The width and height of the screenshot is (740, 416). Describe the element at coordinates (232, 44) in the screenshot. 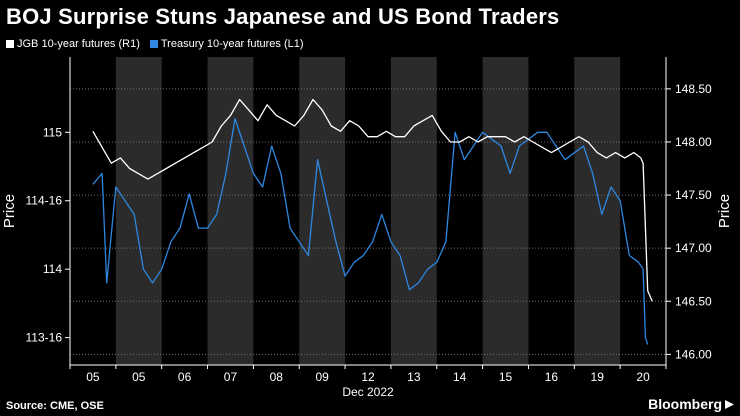

I see `legend-label-treasury: Treasury 10-year futures (L1)` at that location.